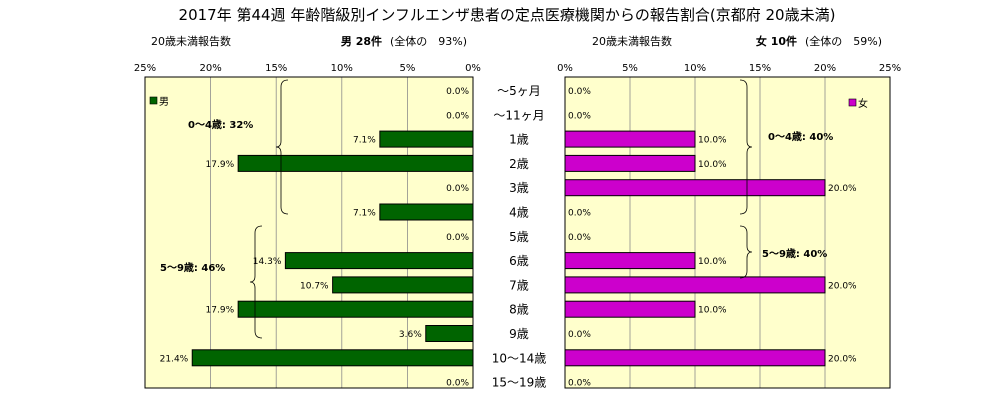 The image size is (1006, 400). What do you see at coordinates (630, 68) in the screenshot?
I see `female-tick-label: 5%` at bounding box center [630, 68].